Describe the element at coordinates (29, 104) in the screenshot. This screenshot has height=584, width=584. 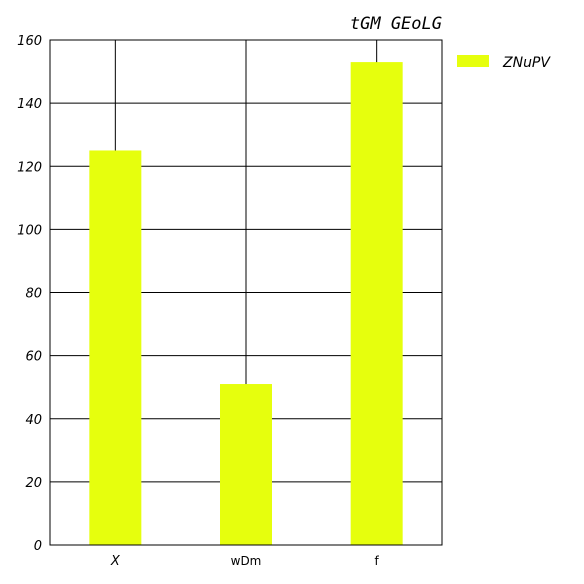
I see `y-tick-label: 140` at that location.